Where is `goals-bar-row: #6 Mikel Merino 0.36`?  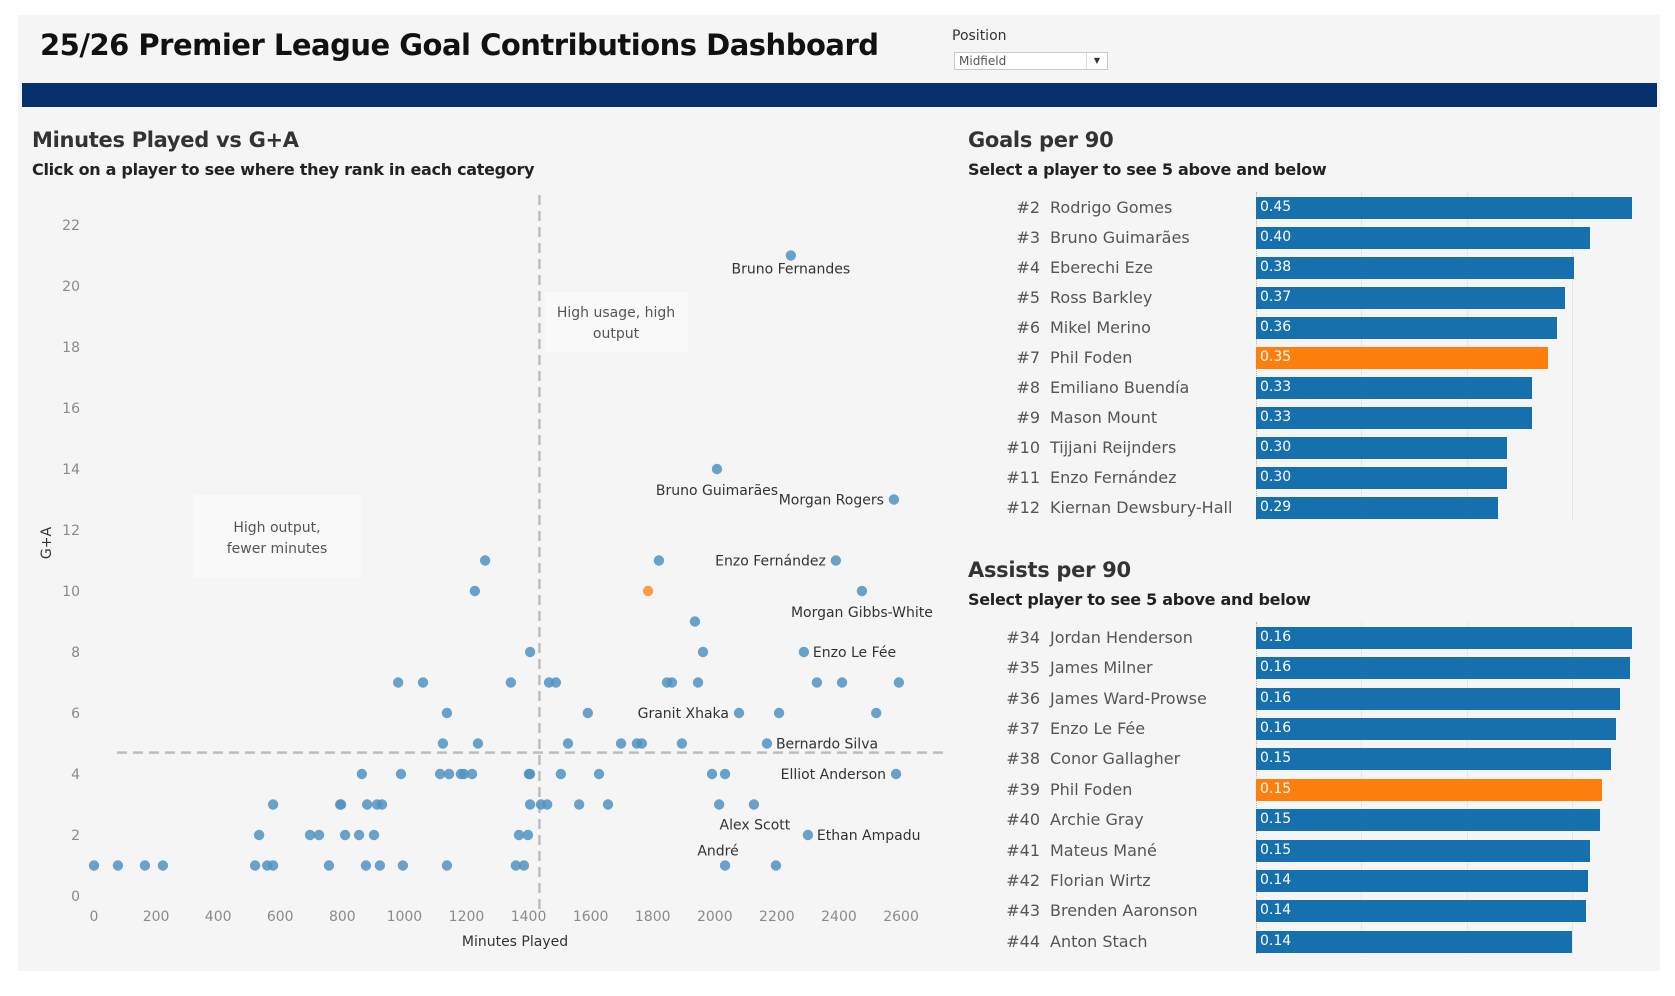 goals-bar-row: #6 Mikel Merino 0.36 is located at coordinates (1300, 328).